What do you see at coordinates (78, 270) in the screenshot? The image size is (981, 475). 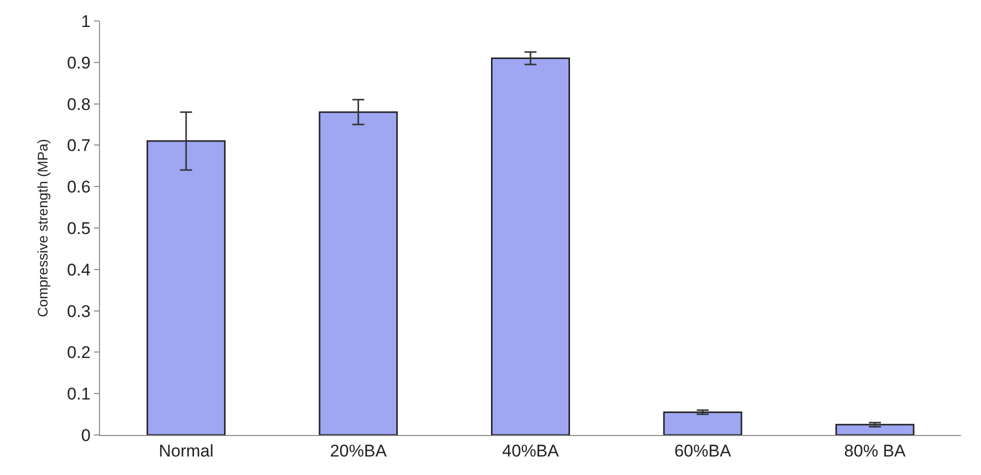 I see `y-tick-label: 0.4` at bounding box center [78, 270].